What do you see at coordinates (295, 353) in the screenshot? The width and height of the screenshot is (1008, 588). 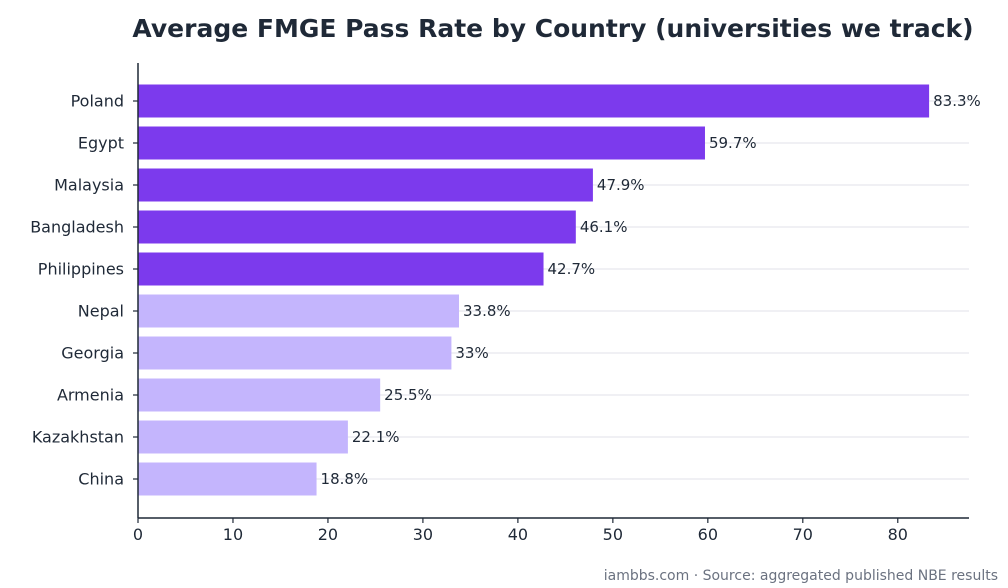 I see `bar-georgia` at bounding box center [295, 353].